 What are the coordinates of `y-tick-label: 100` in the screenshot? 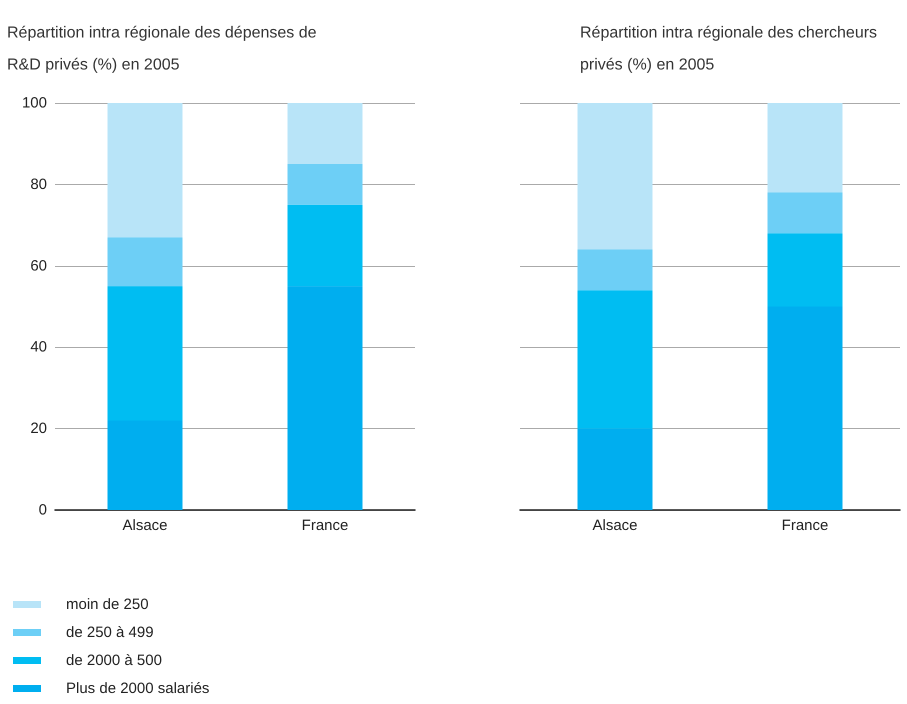 It's located at (34, 103).